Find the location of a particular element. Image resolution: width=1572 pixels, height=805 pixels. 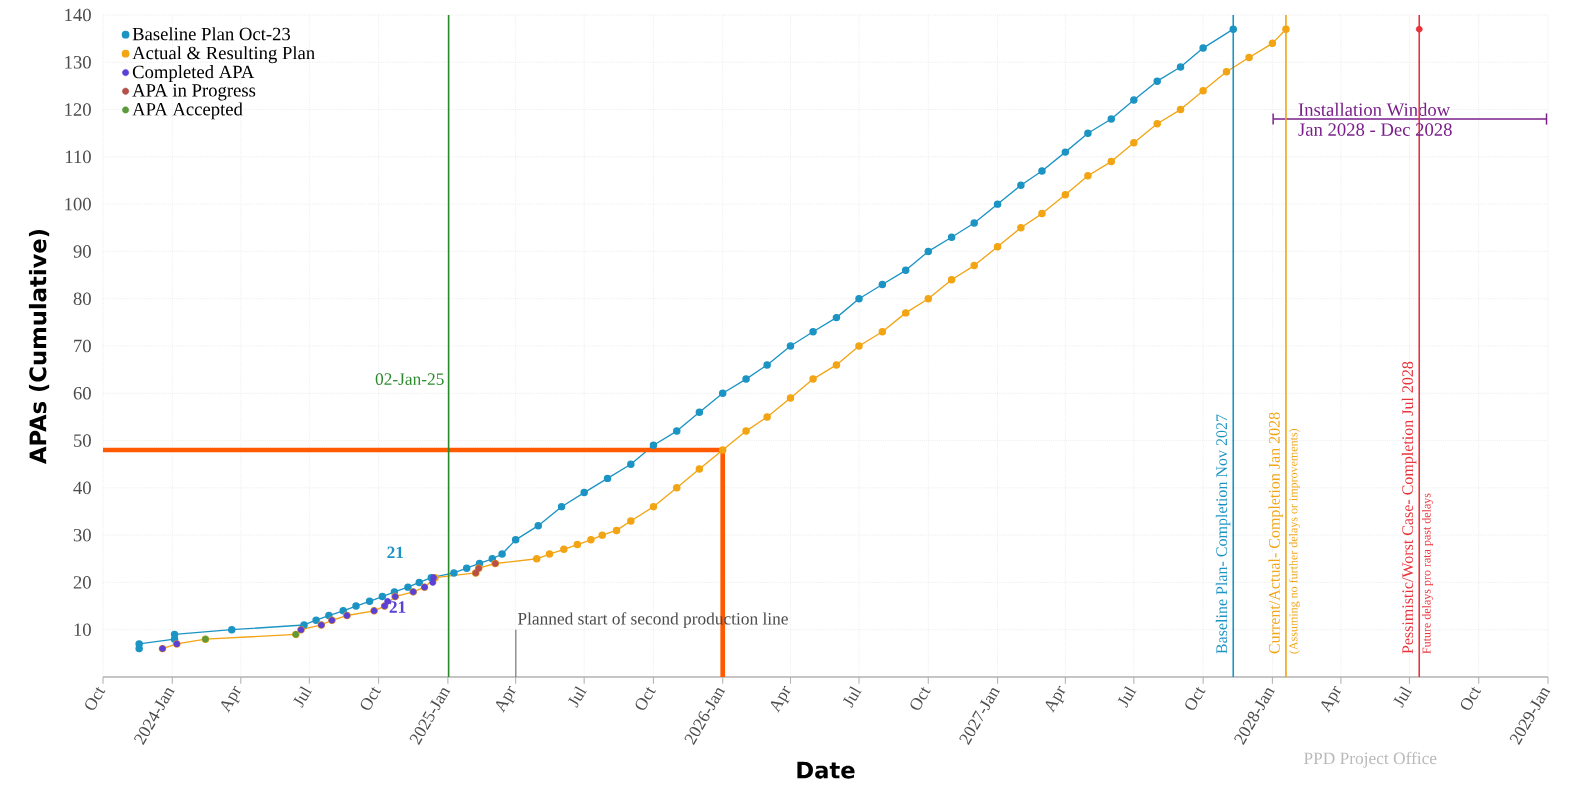

annotation: 02-Jan-25 is located at coordinates (409, 379).